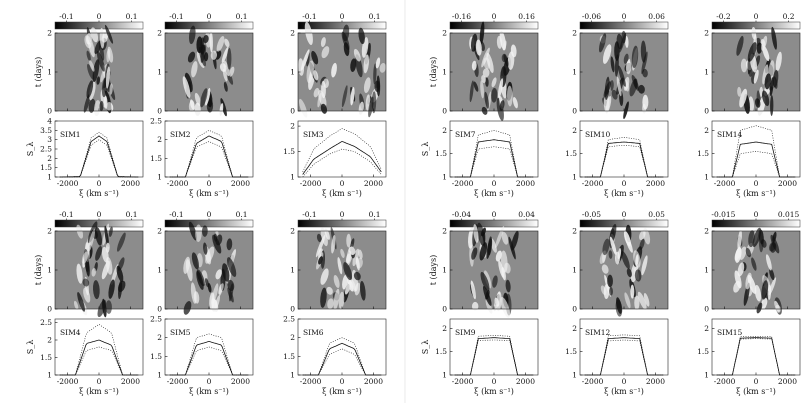 This screenshot has width=811, height=403. What do you see at coordinates (591, 214) in the screenshot?
I see `colorbar-tick-label: -0.05` at bounding box center [591, 214].